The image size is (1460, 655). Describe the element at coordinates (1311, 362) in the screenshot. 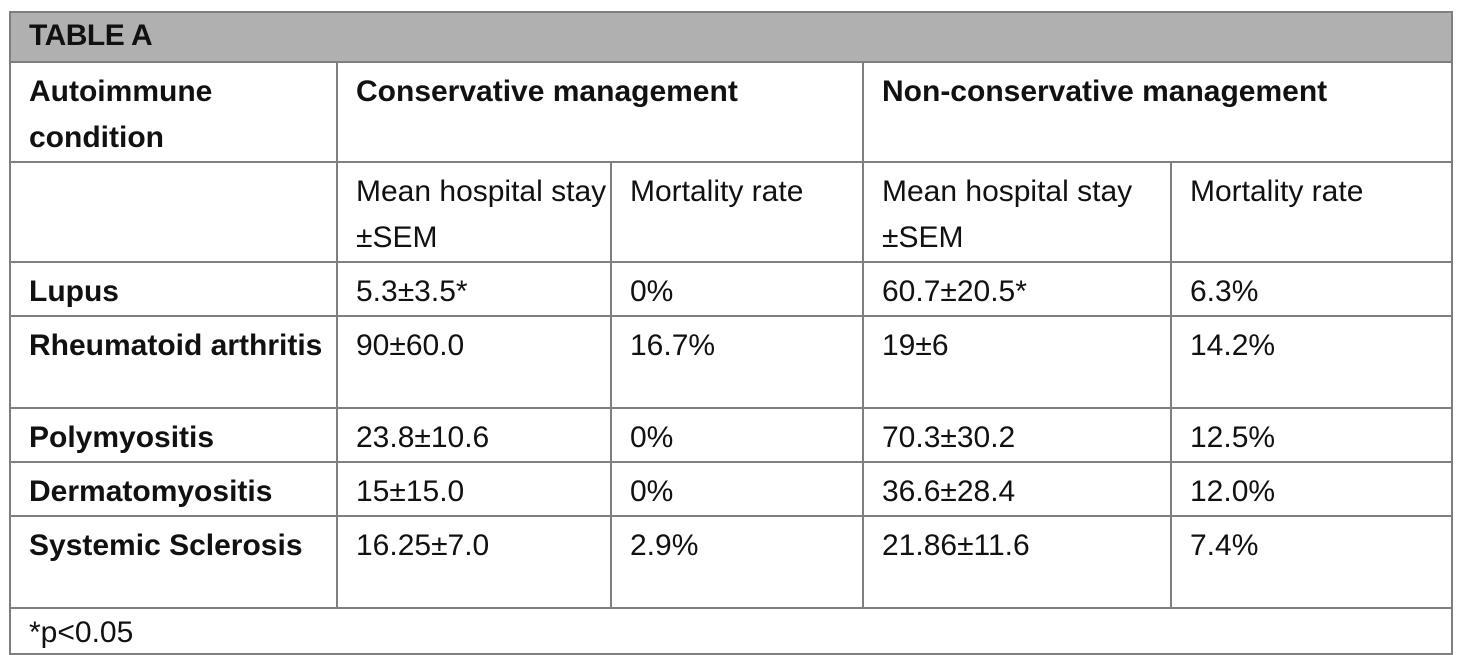

I see `row-noncons-mortality: 14.2%` at that location.